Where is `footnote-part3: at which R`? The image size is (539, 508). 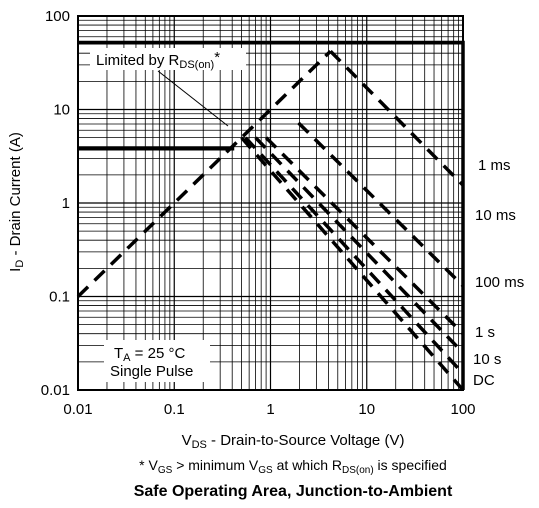 footnote-part3: at which R is located at coordinates (307, 465).